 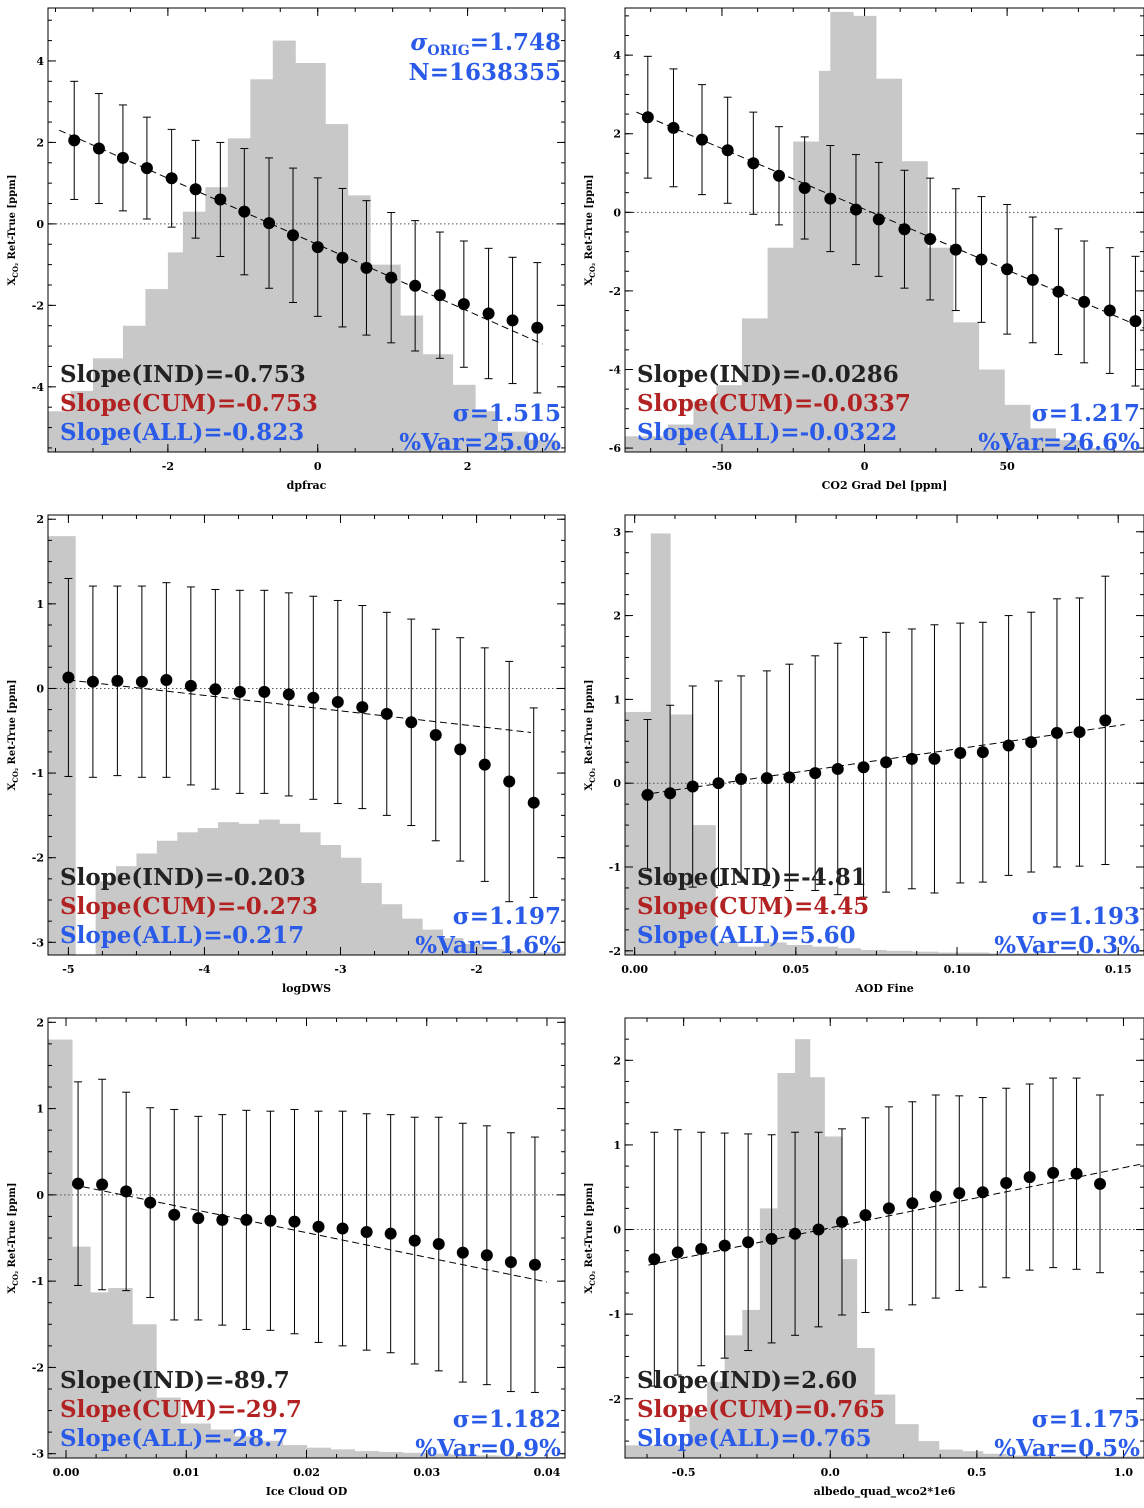 I want to click on sigma-label: σ=1.197, so click(x=507, y=916).